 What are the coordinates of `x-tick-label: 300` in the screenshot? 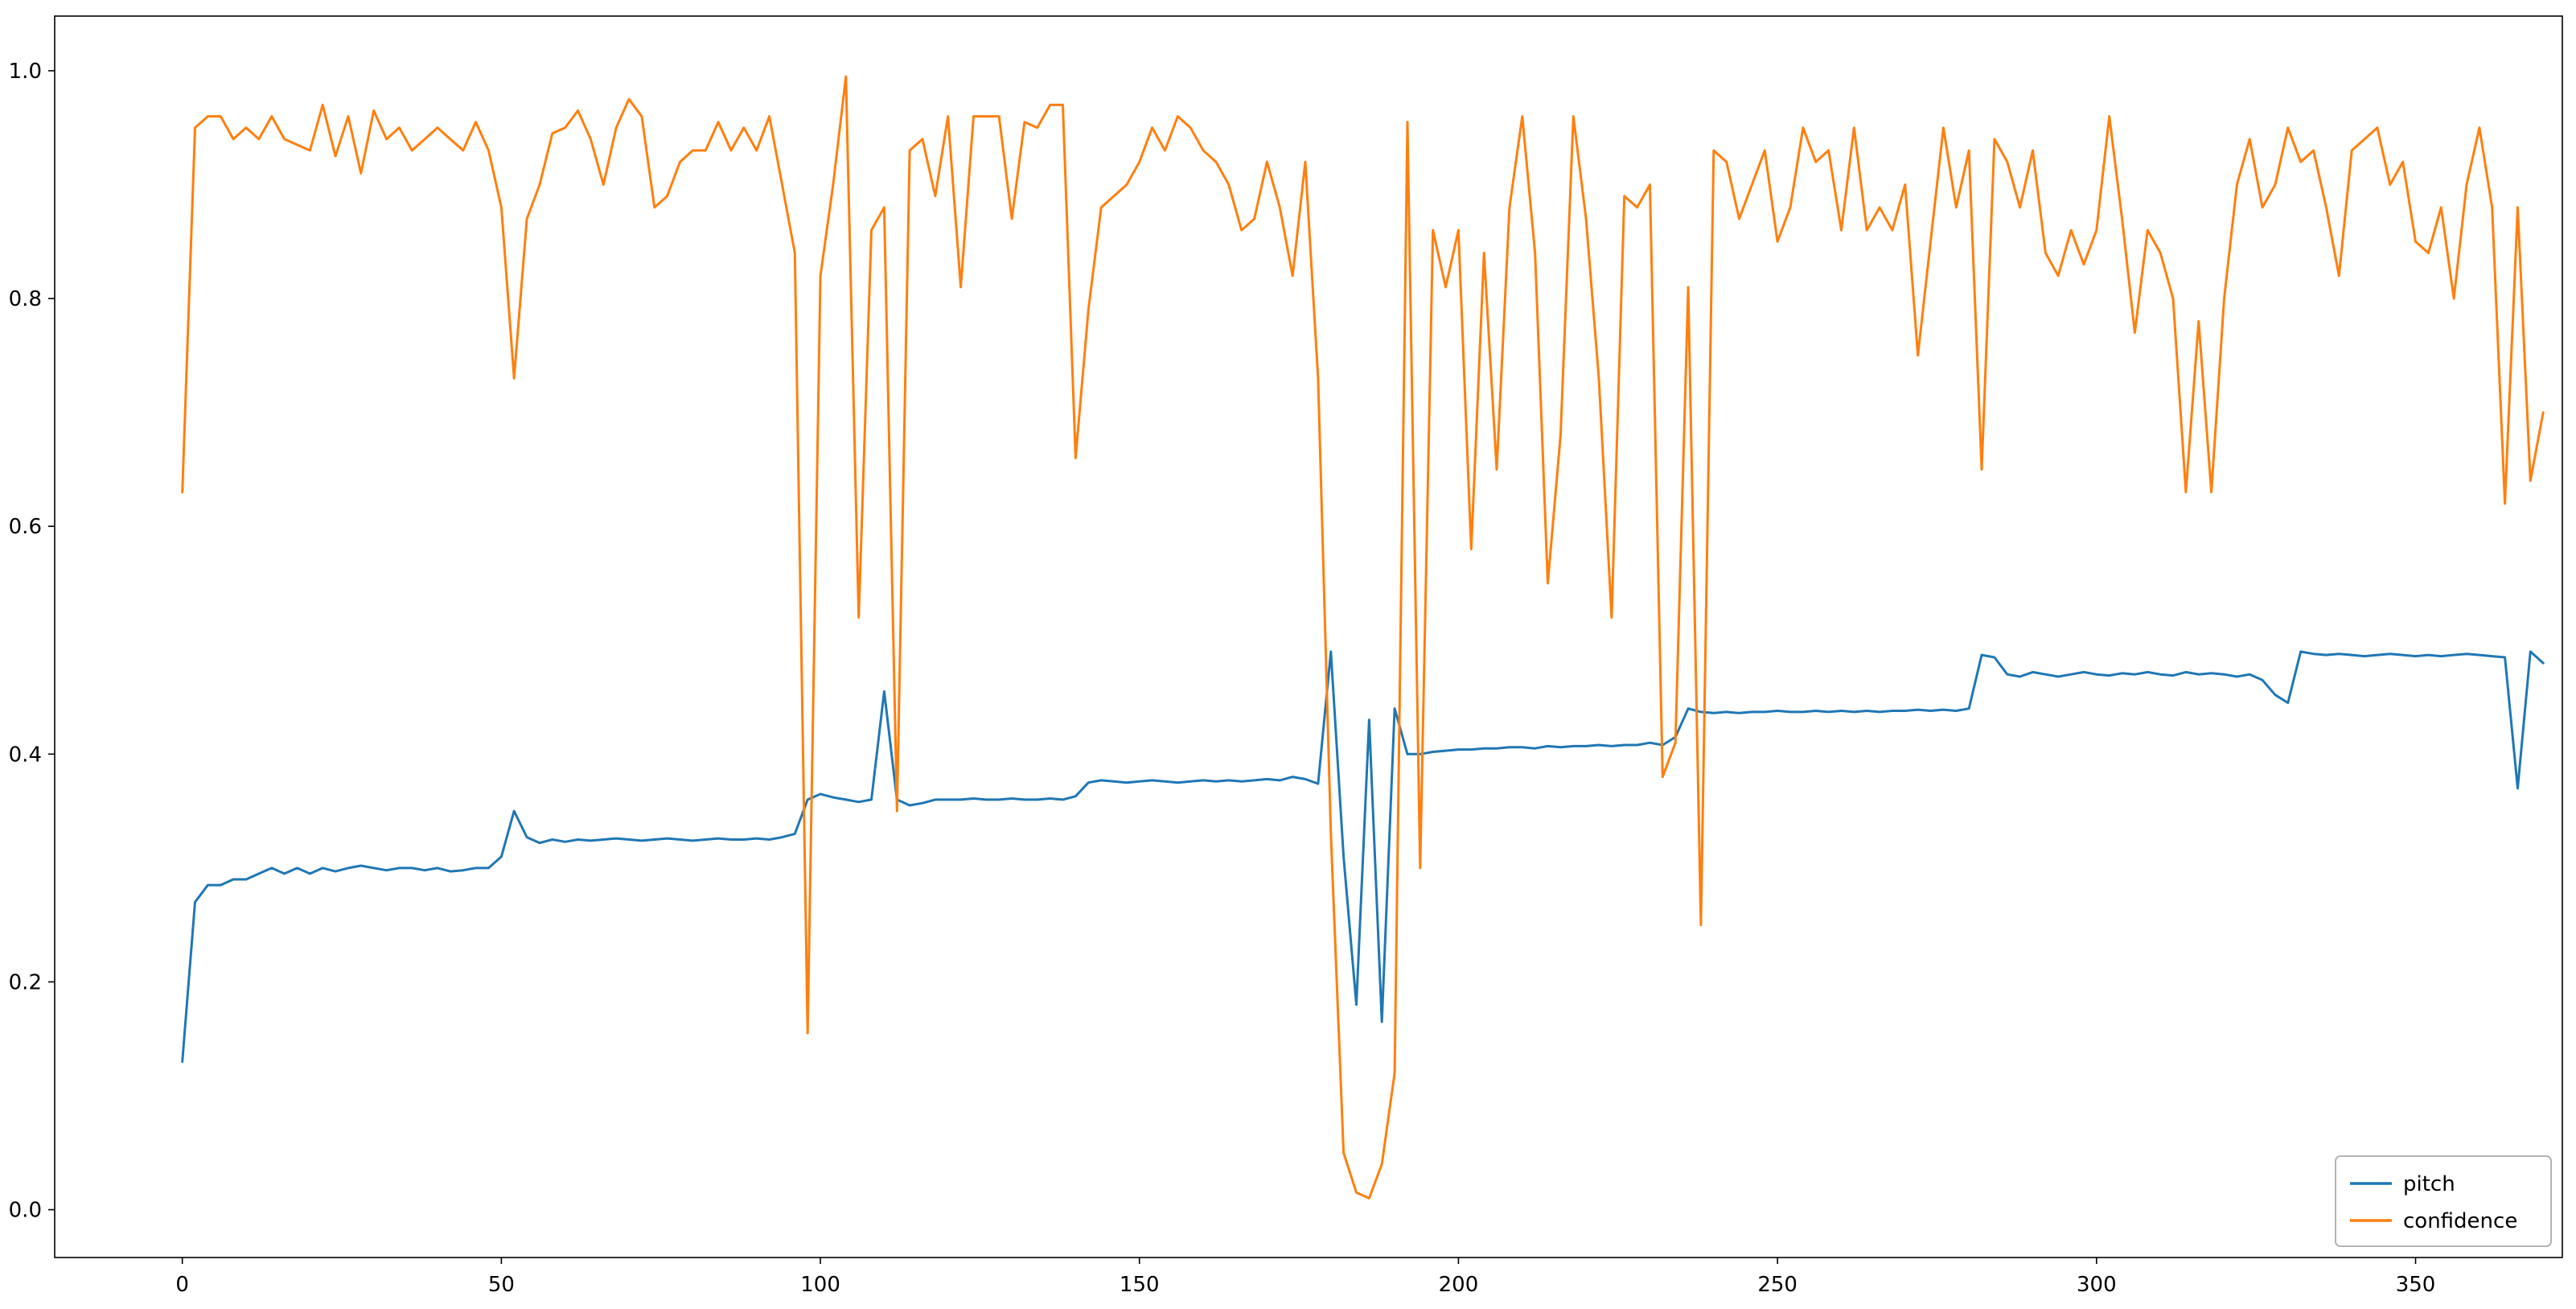 It's located at (2097, 1285).